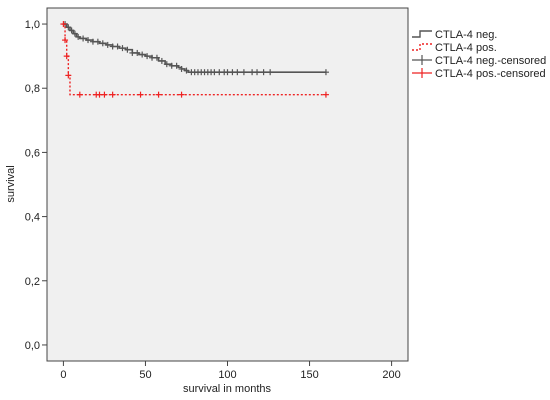  I want to click on legend-label: CTLA-4 pos.-censored, so click(490, 74).